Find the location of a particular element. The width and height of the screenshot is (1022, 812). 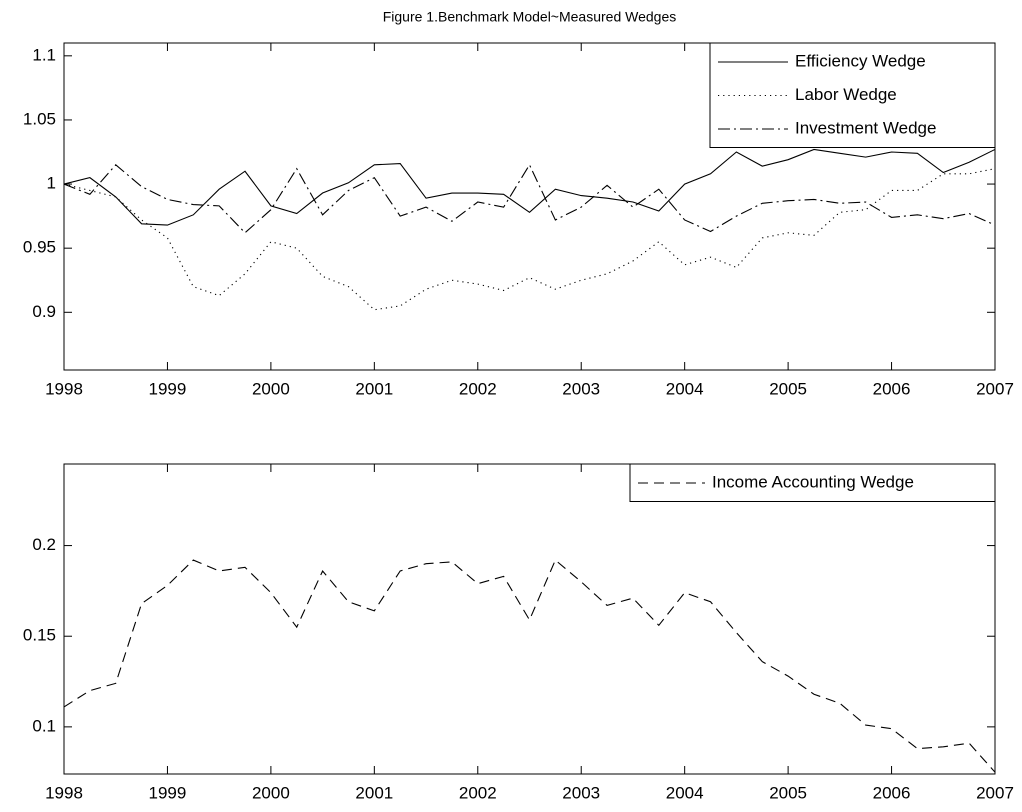

y-tick-label: 0.15 is located at coordinates (39, 635).